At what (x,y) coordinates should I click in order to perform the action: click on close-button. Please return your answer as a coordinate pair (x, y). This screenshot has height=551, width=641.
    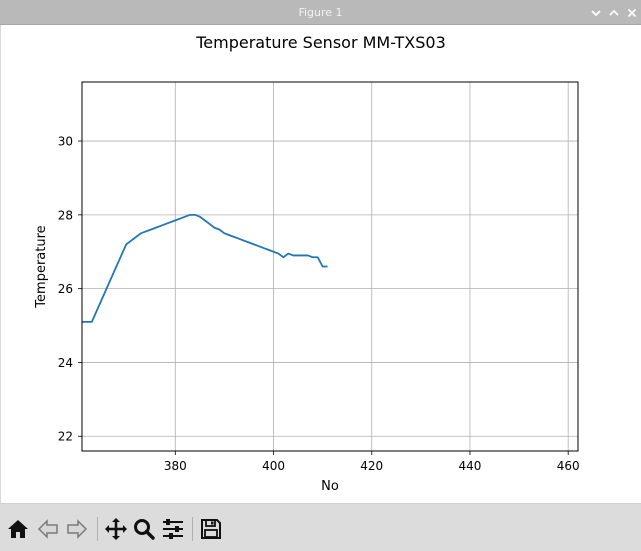
    Looking at the image, I should click on (631, 12).